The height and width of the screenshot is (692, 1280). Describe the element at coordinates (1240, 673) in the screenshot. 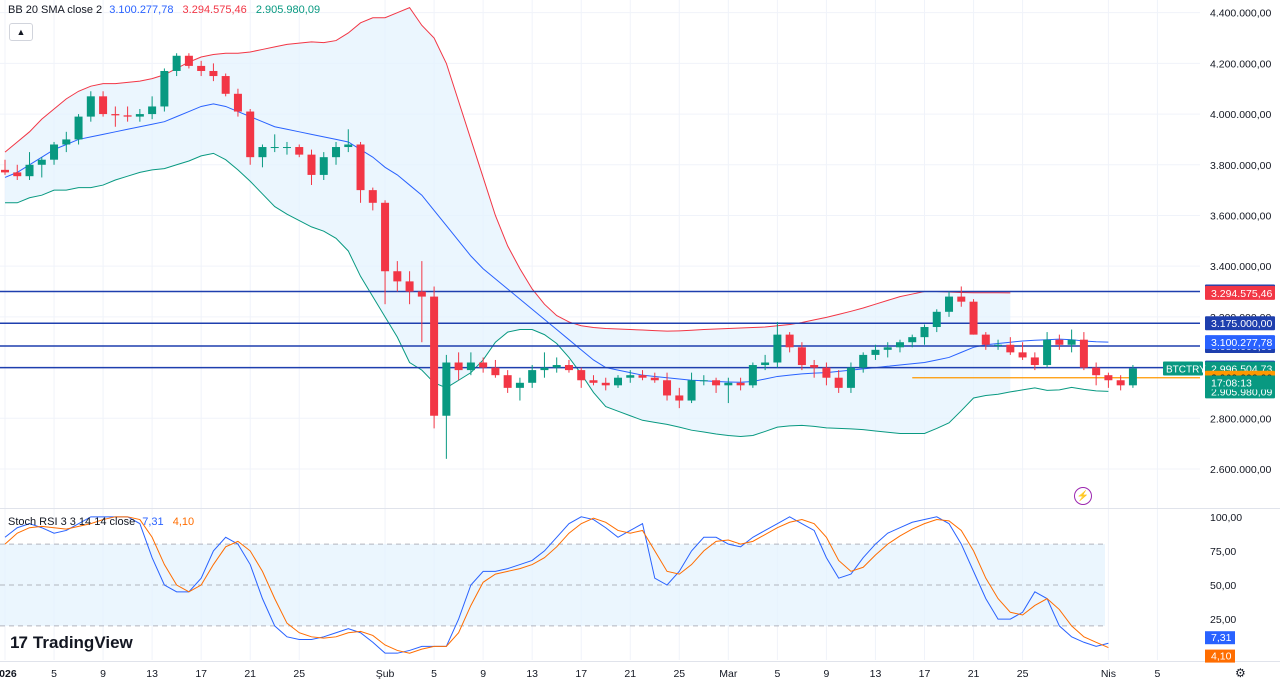

I see `gear-icon: ⚙` at that location.